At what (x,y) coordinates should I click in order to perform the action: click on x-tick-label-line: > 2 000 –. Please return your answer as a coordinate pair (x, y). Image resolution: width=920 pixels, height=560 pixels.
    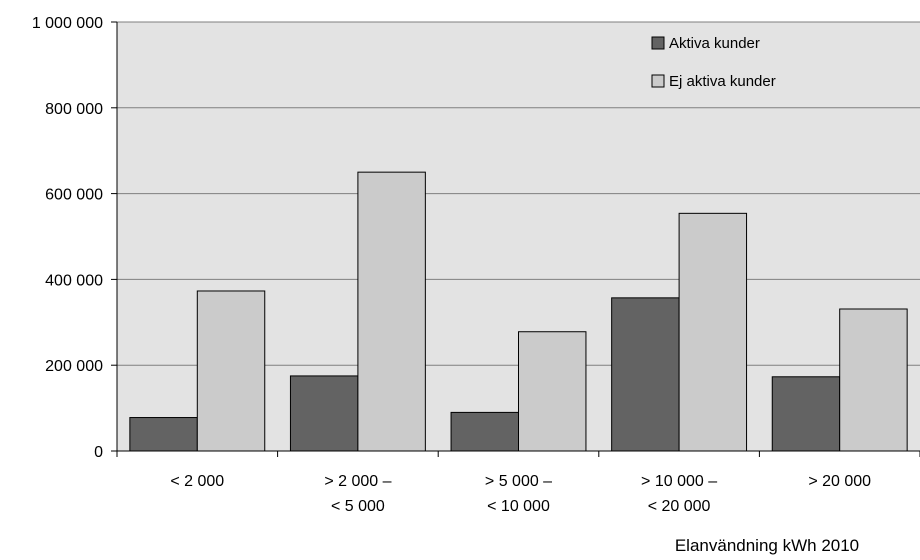
    Looking at the image, I should click on (357, 481).